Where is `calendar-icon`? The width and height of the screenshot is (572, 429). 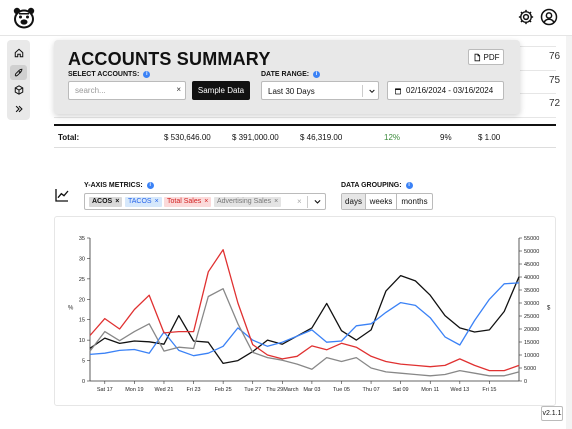 calendar-icon is located at coordinates (398, 90).